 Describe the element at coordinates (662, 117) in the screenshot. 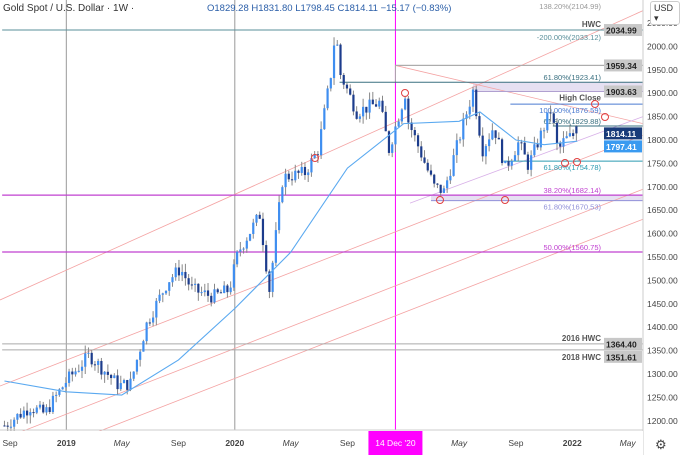

I see `price-tick-label: 1850.00` at that location.